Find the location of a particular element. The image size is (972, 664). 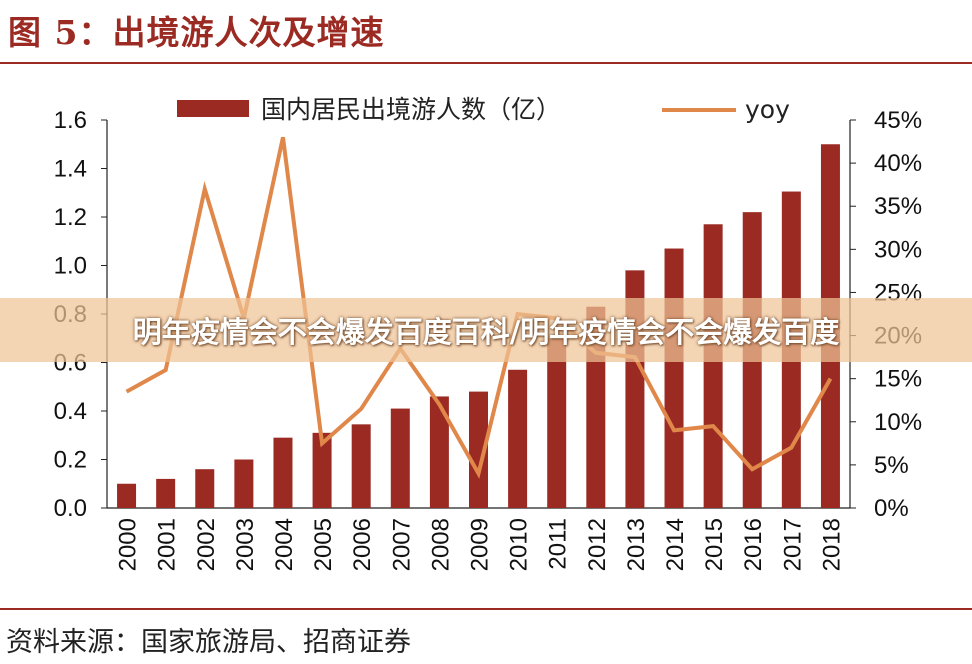

x-tick-label: 2016 is located at coordinates (753, 544).